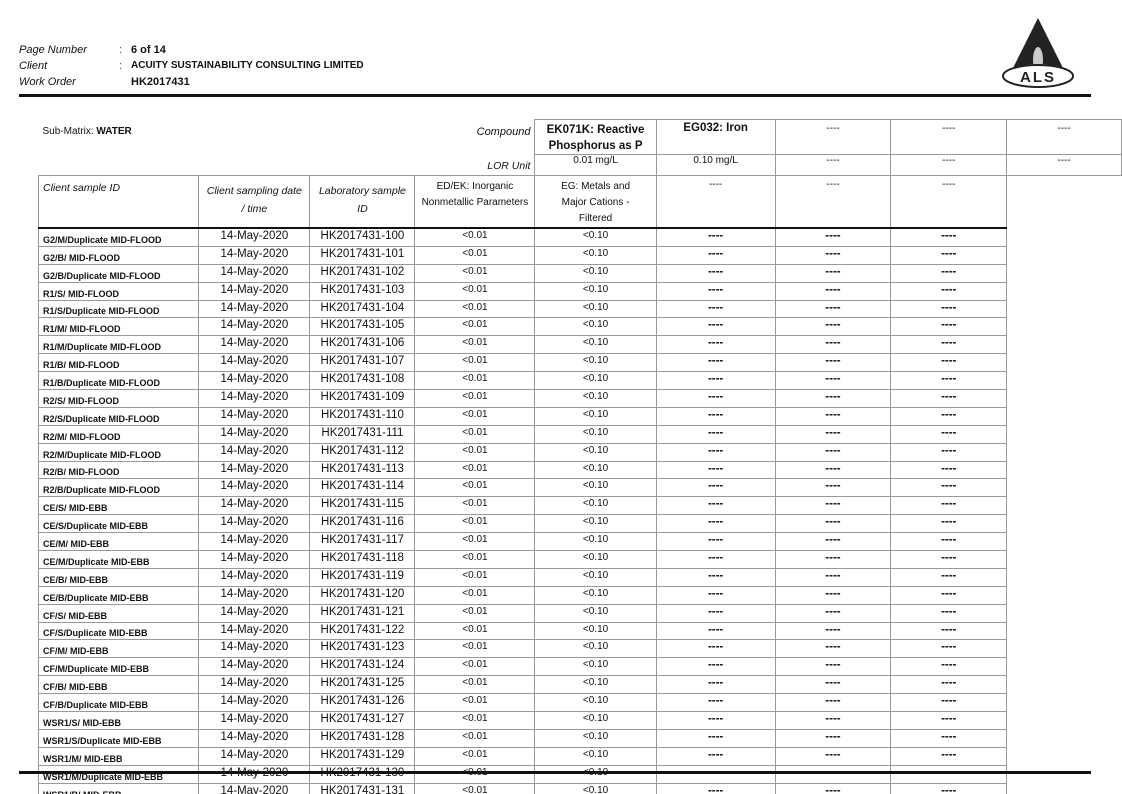 This screenshot has height=794, width=1122. What do you see at coordinates (118, 434) in the screenshot?
I see `client-sample-id: R2/M/ MID-FLOOD` at bounding box center [118, 434].